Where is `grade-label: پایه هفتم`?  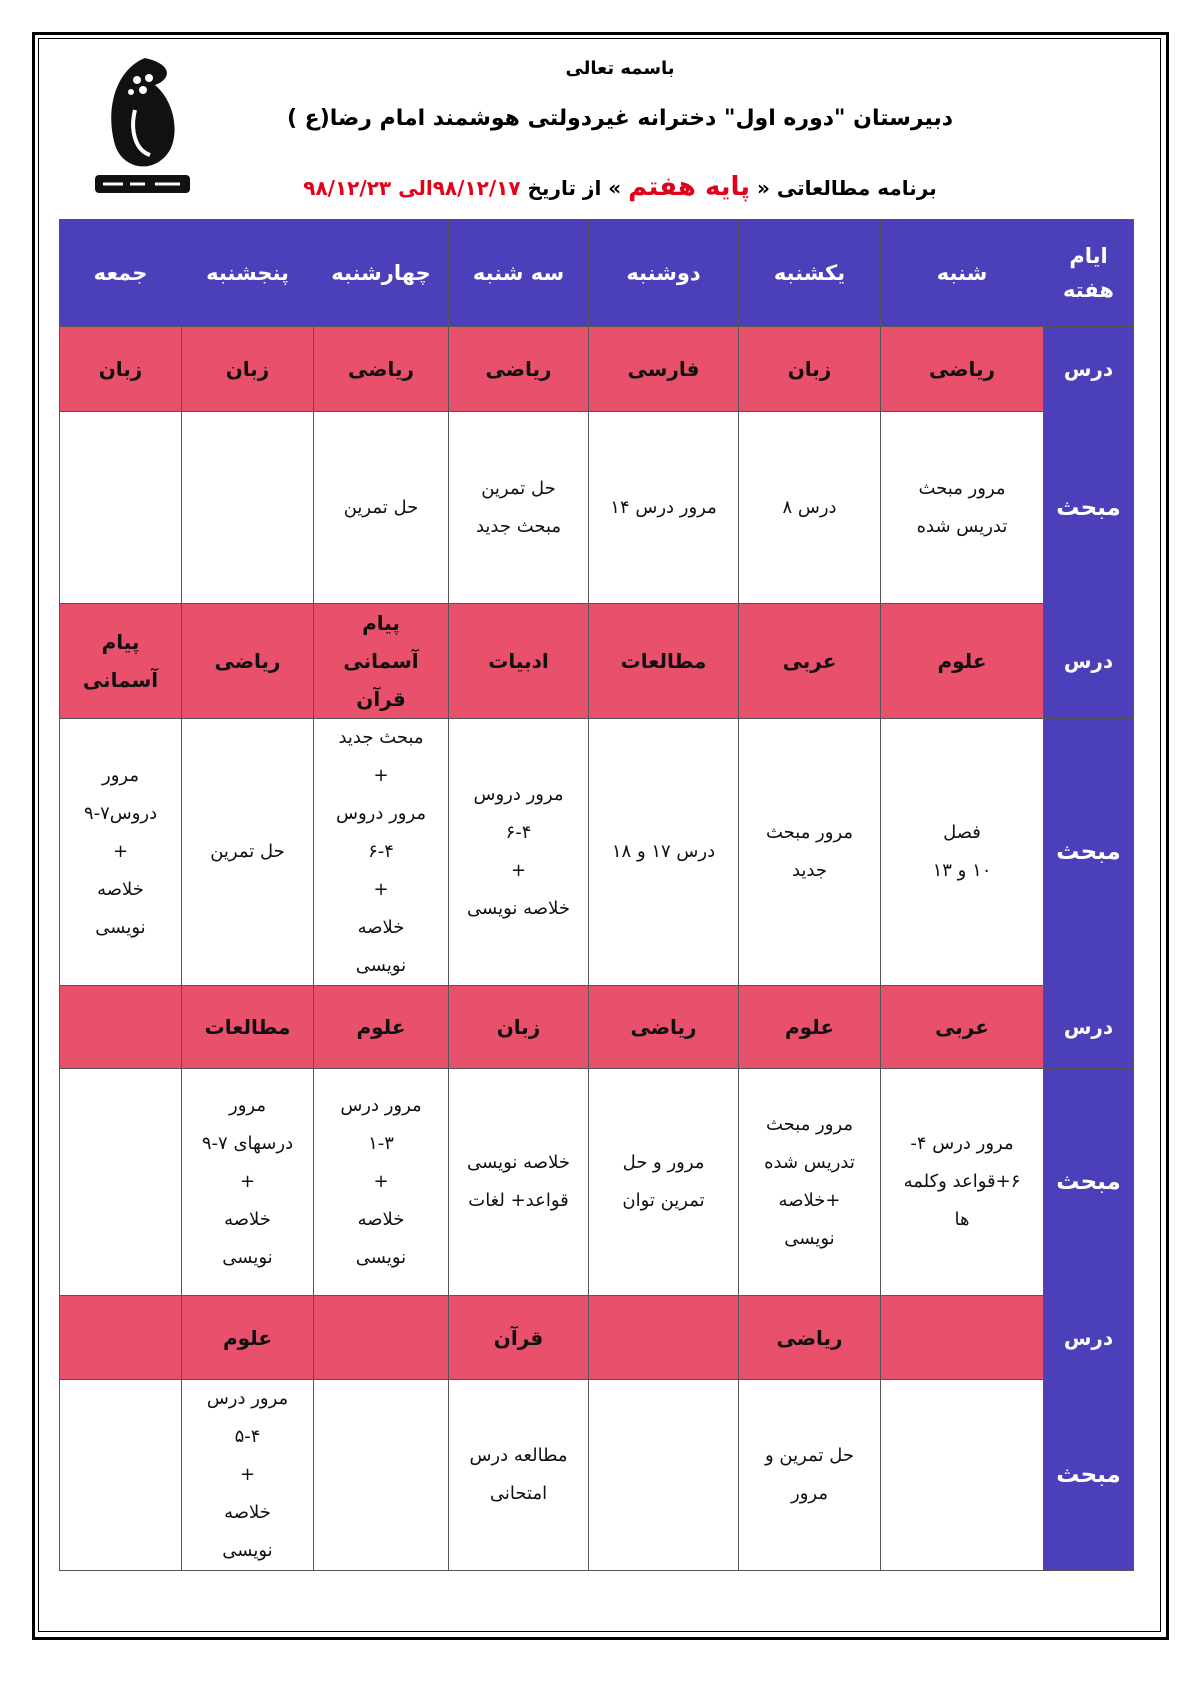
grade-label: پایه هفتم is located at coordinates (689, 187).